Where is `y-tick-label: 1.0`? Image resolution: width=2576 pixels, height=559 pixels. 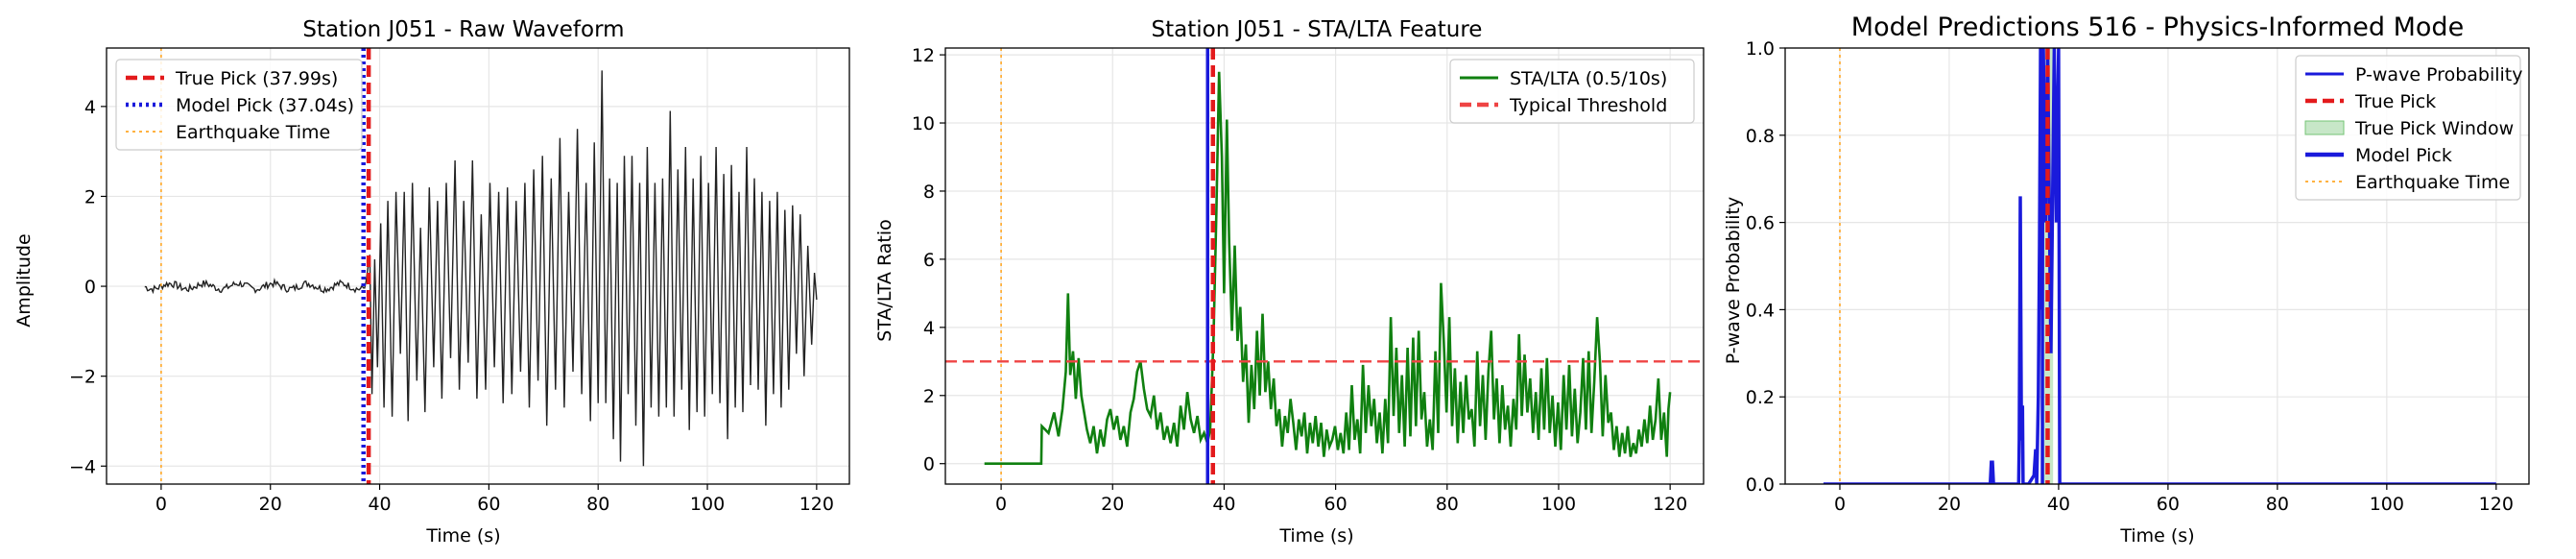 y-tick-label: 1.0 is located at coordinates (1760, 49).